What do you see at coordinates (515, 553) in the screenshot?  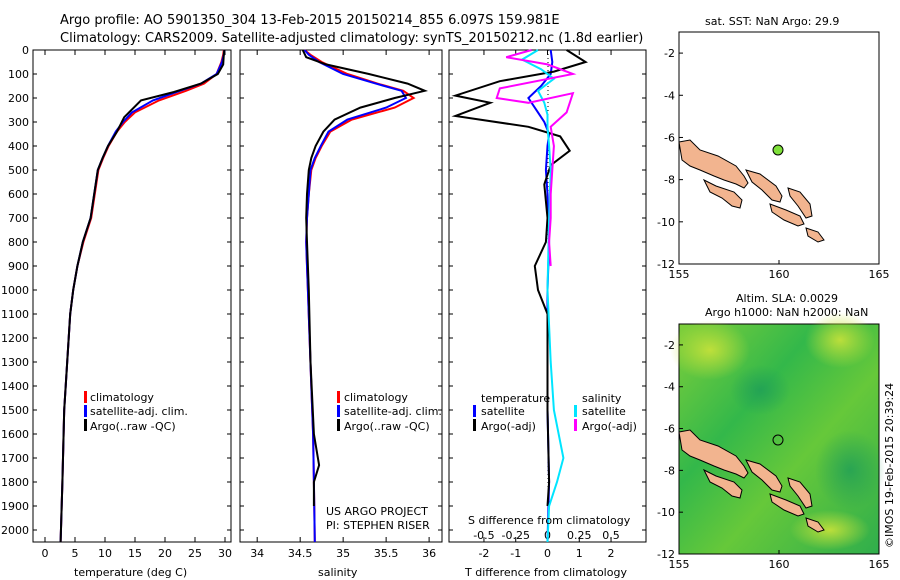 I see `x-tick-label: -1` at bounding box center [515, 553].